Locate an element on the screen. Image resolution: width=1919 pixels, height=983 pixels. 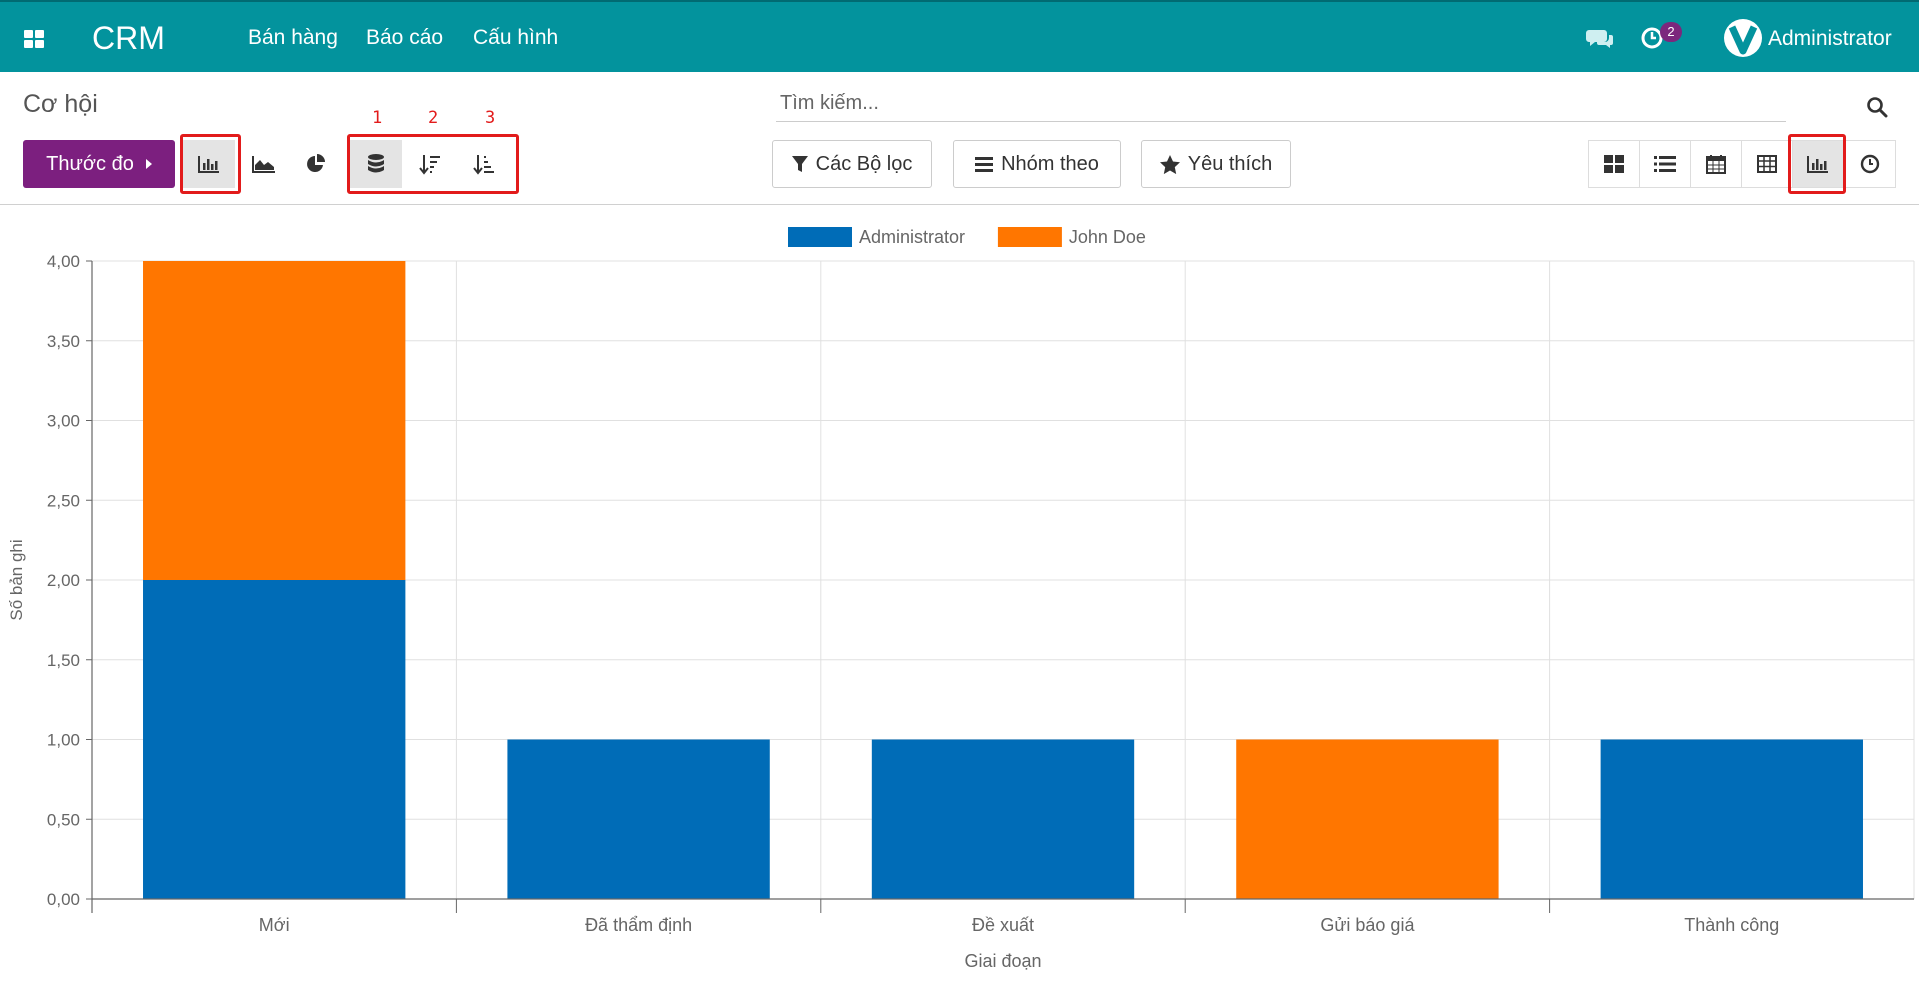
calendar-icon is located at coordinates (1716, 164).